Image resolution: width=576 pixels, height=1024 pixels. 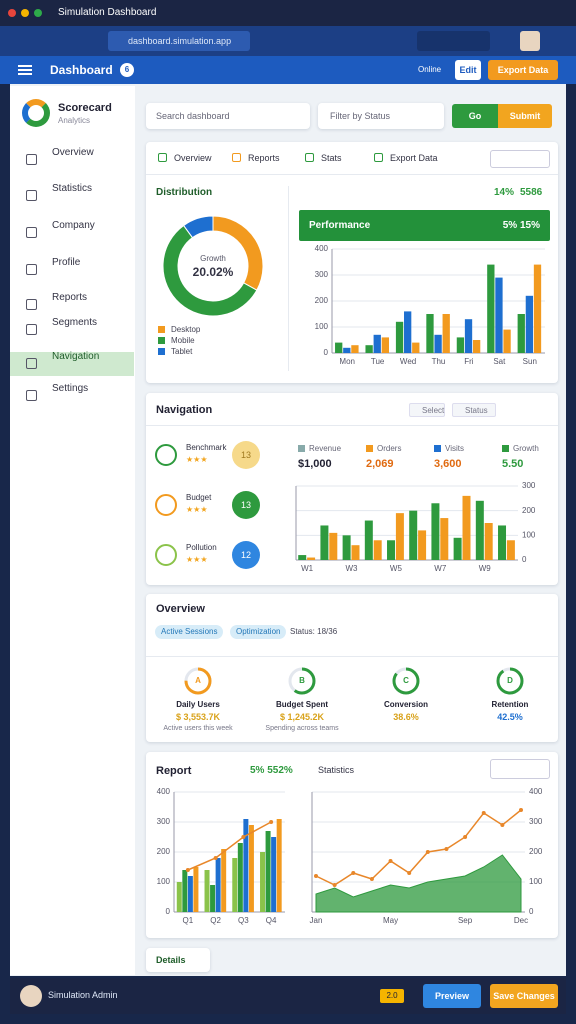 What do you see at coordinates (72, 396) in the screenshot?
I see `nav-item: Settings` at bounding box center [72, 396].